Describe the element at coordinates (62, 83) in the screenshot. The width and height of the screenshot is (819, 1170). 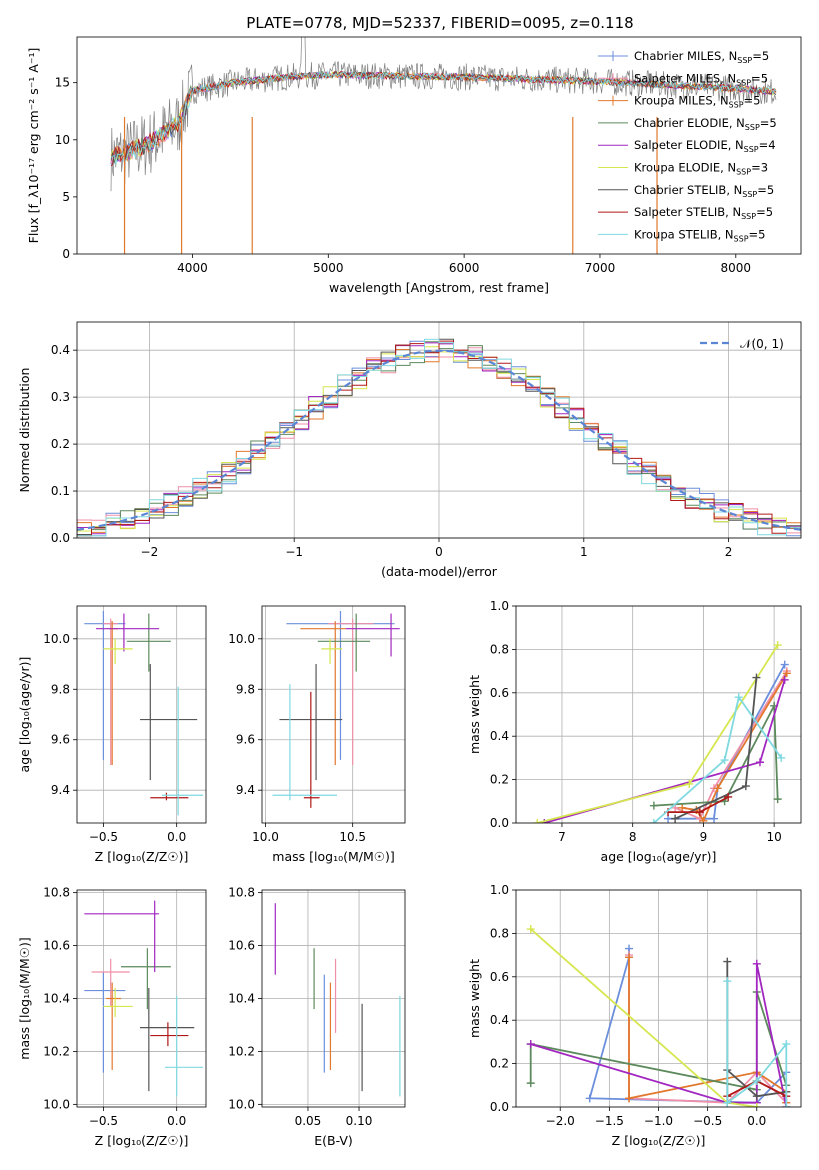
I see `y-tick-label: 15` at that location.